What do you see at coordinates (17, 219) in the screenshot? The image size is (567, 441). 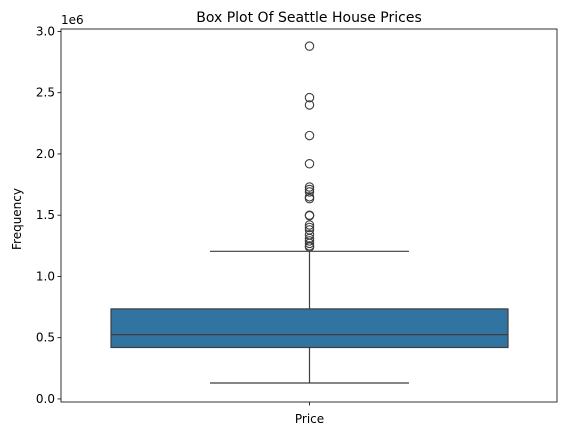 I see `y-axis-label: Frequency` at bounding box center [17, 219].